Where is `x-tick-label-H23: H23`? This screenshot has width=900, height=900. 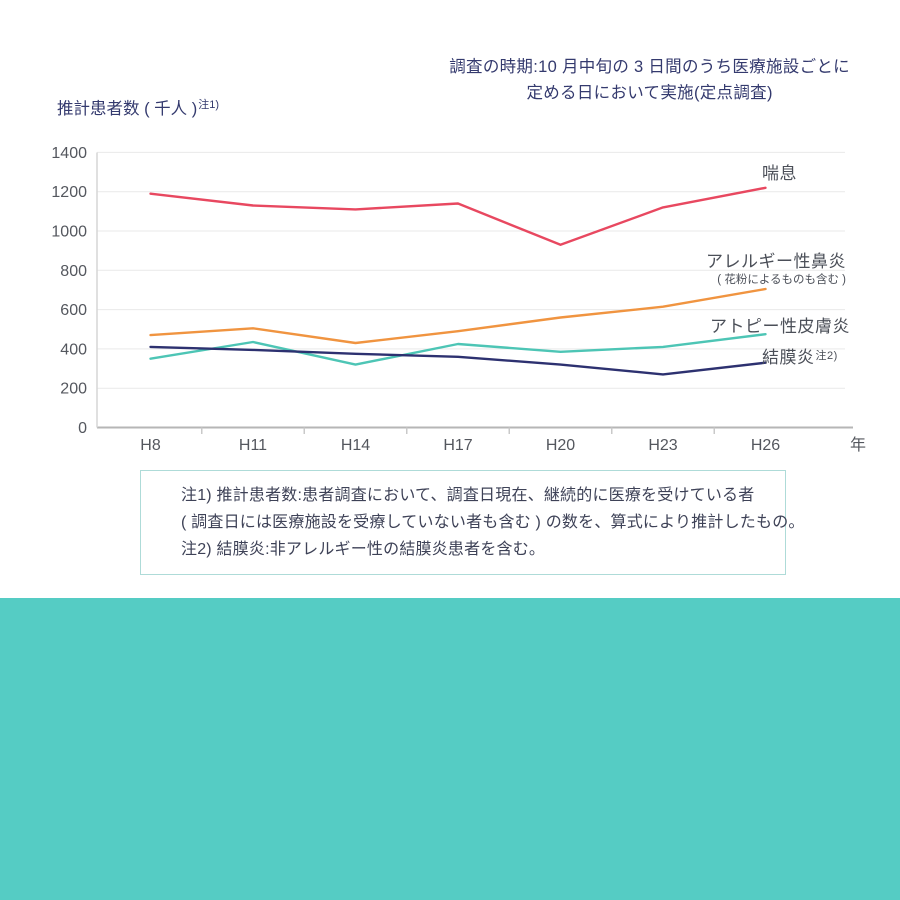
x-tick-label-H23: H23 is located at coordinates (662, 445).